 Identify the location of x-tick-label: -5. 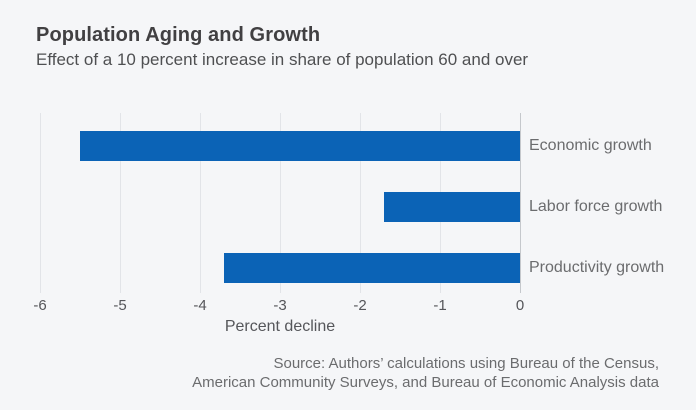
(120, 305).